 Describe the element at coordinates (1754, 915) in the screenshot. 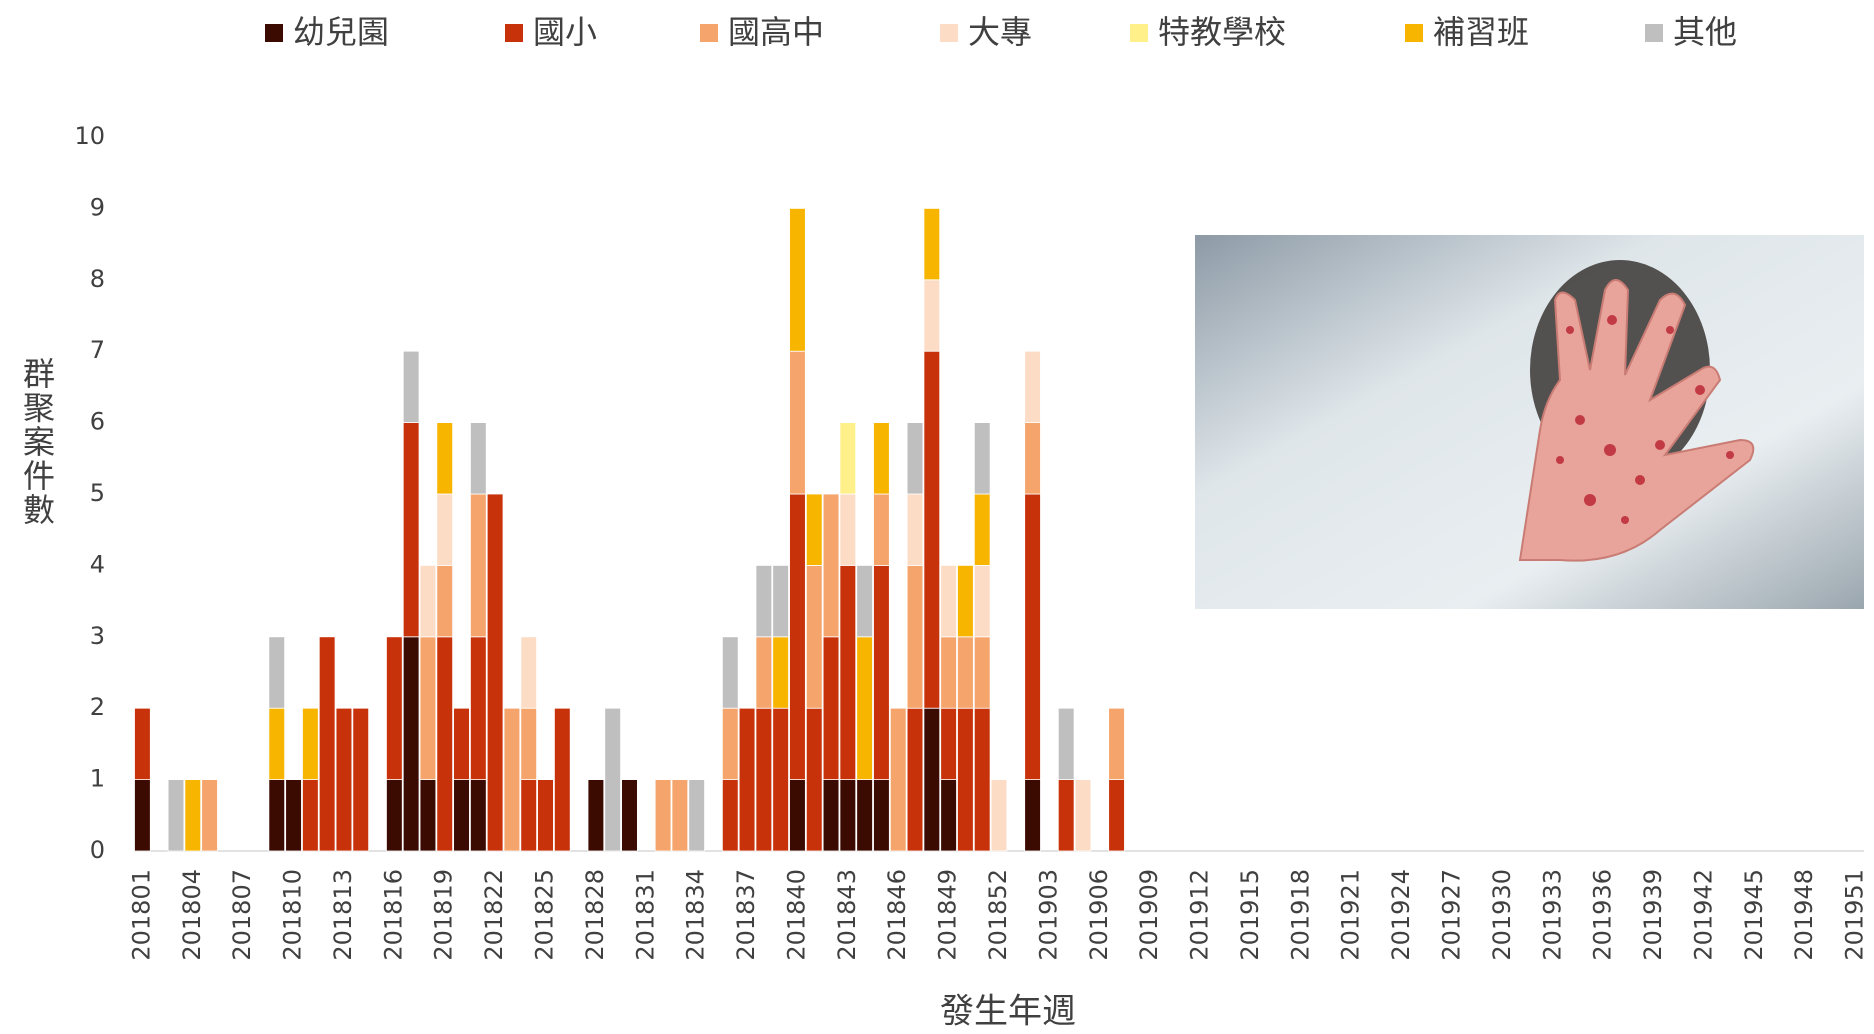

I see `x-tick-label: 201945` at that location.